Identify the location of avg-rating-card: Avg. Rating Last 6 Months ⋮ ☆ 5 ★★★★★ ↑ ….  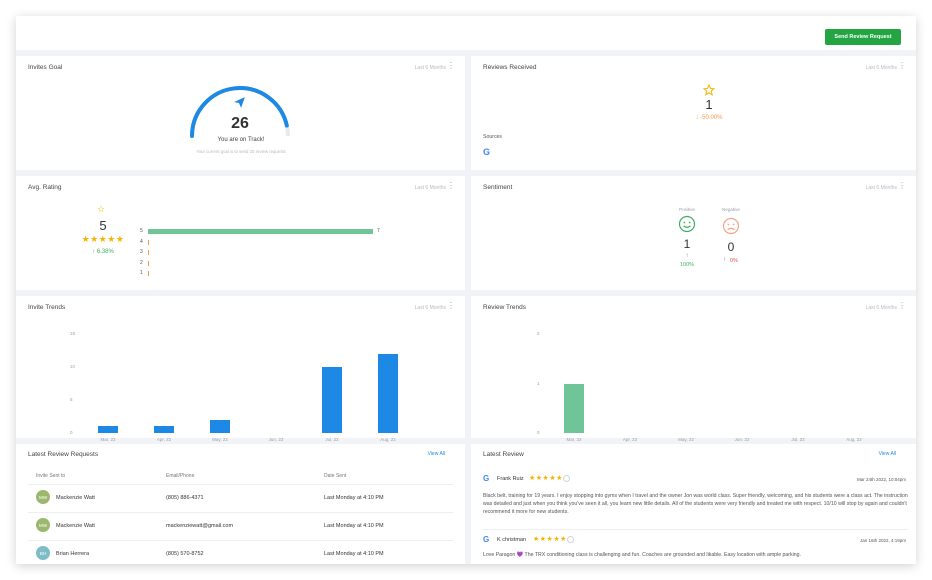
(240, 233).